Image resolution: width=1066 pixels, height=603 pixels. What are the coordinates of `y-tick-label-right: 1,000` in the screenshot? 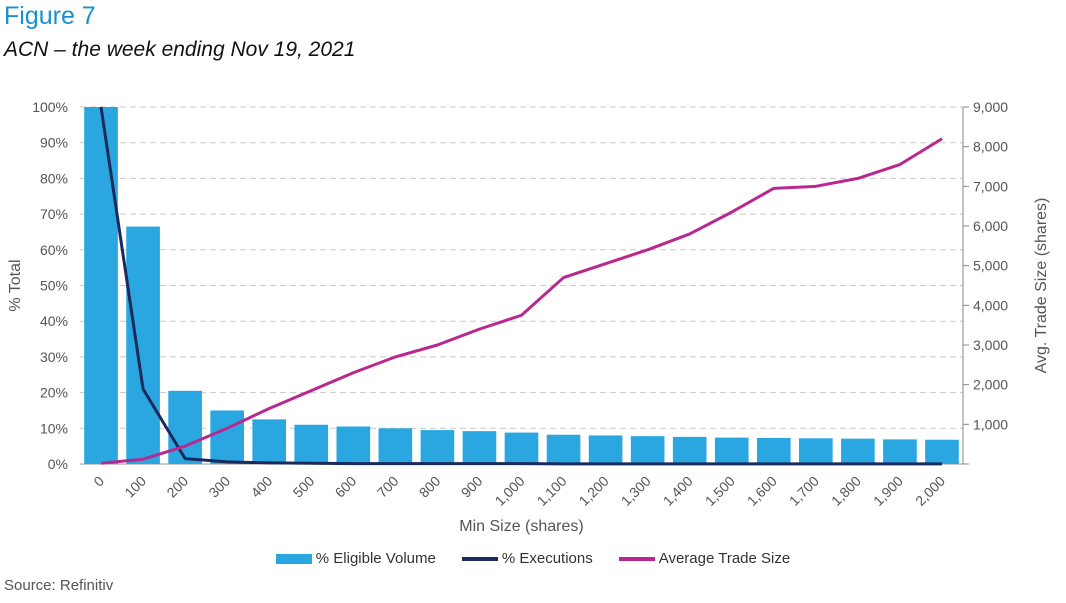 It's located at (990, 424).